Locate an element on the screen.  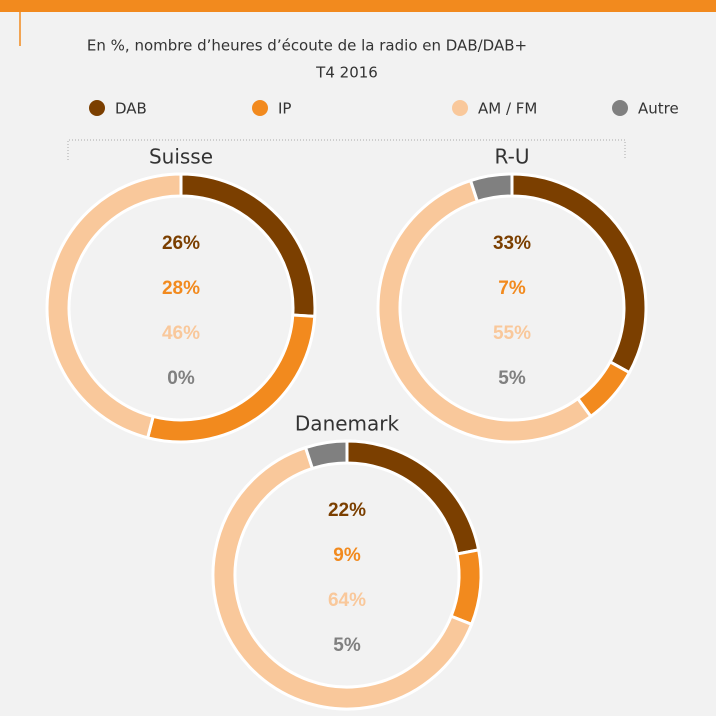
data-label: 22% is located at coordinates (347, 510).